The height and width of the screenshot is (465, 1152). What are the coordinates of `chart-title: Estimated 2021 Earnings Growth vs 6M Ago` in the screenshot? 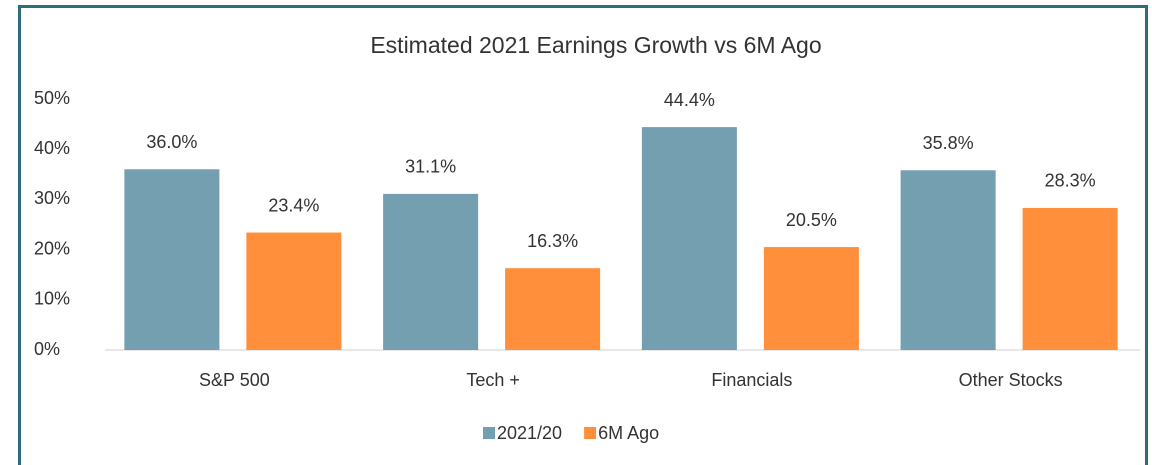 It's located at (595, 45).